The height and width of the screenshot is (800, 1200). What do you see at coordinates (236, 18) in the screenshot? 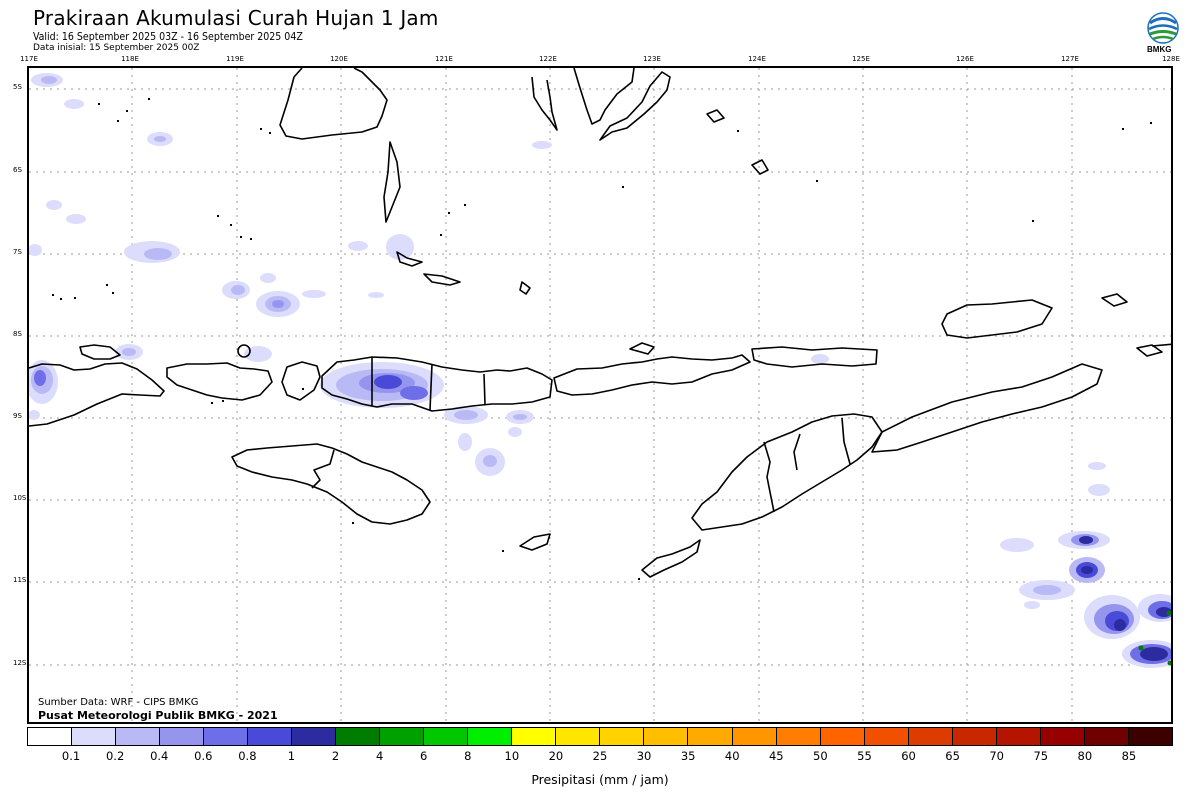
I see `map-title: Prakiraan Akumulasi Curah Hujan 1 Jam` at bounding box center [236, 18].